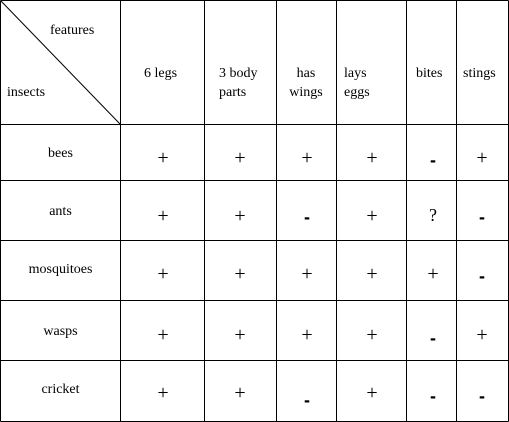 The image size is (509, 422). What do you see at coordinates (72, 30) in the screenshot?
I see `corner-features-label: features` at bounding box center [72, 30].